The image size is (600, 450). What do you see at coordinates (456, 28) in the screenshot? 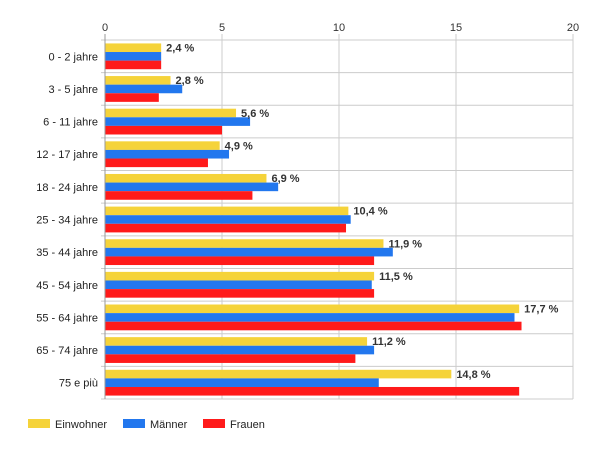
I see `x-tick-label: 15` at bounding box center [456, 28].